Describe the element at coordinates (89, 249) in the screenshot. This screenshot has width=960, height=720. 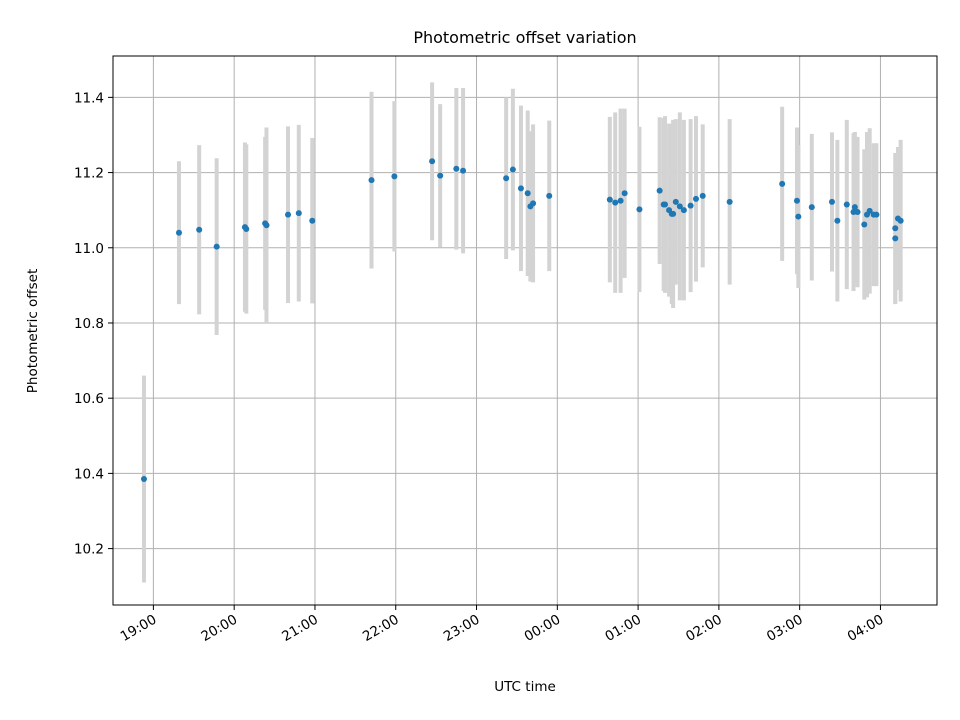
I see `y-tick-label: 11.0` at that location.